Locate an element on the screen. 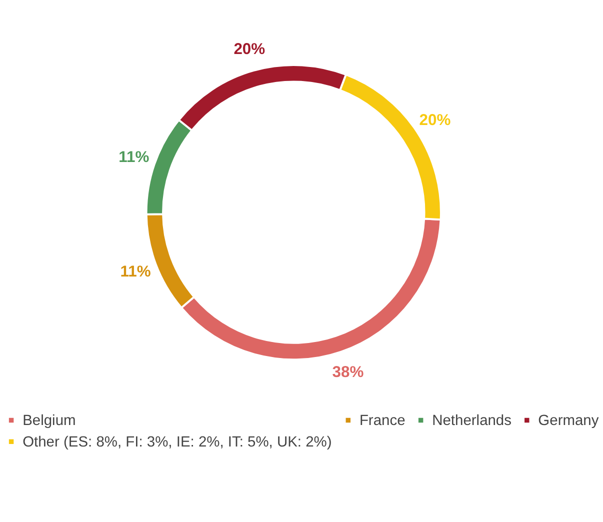 Image resolution: width=603 pixels, height=522 pixels. data-label: 38% is located at coordinates (348, 373).